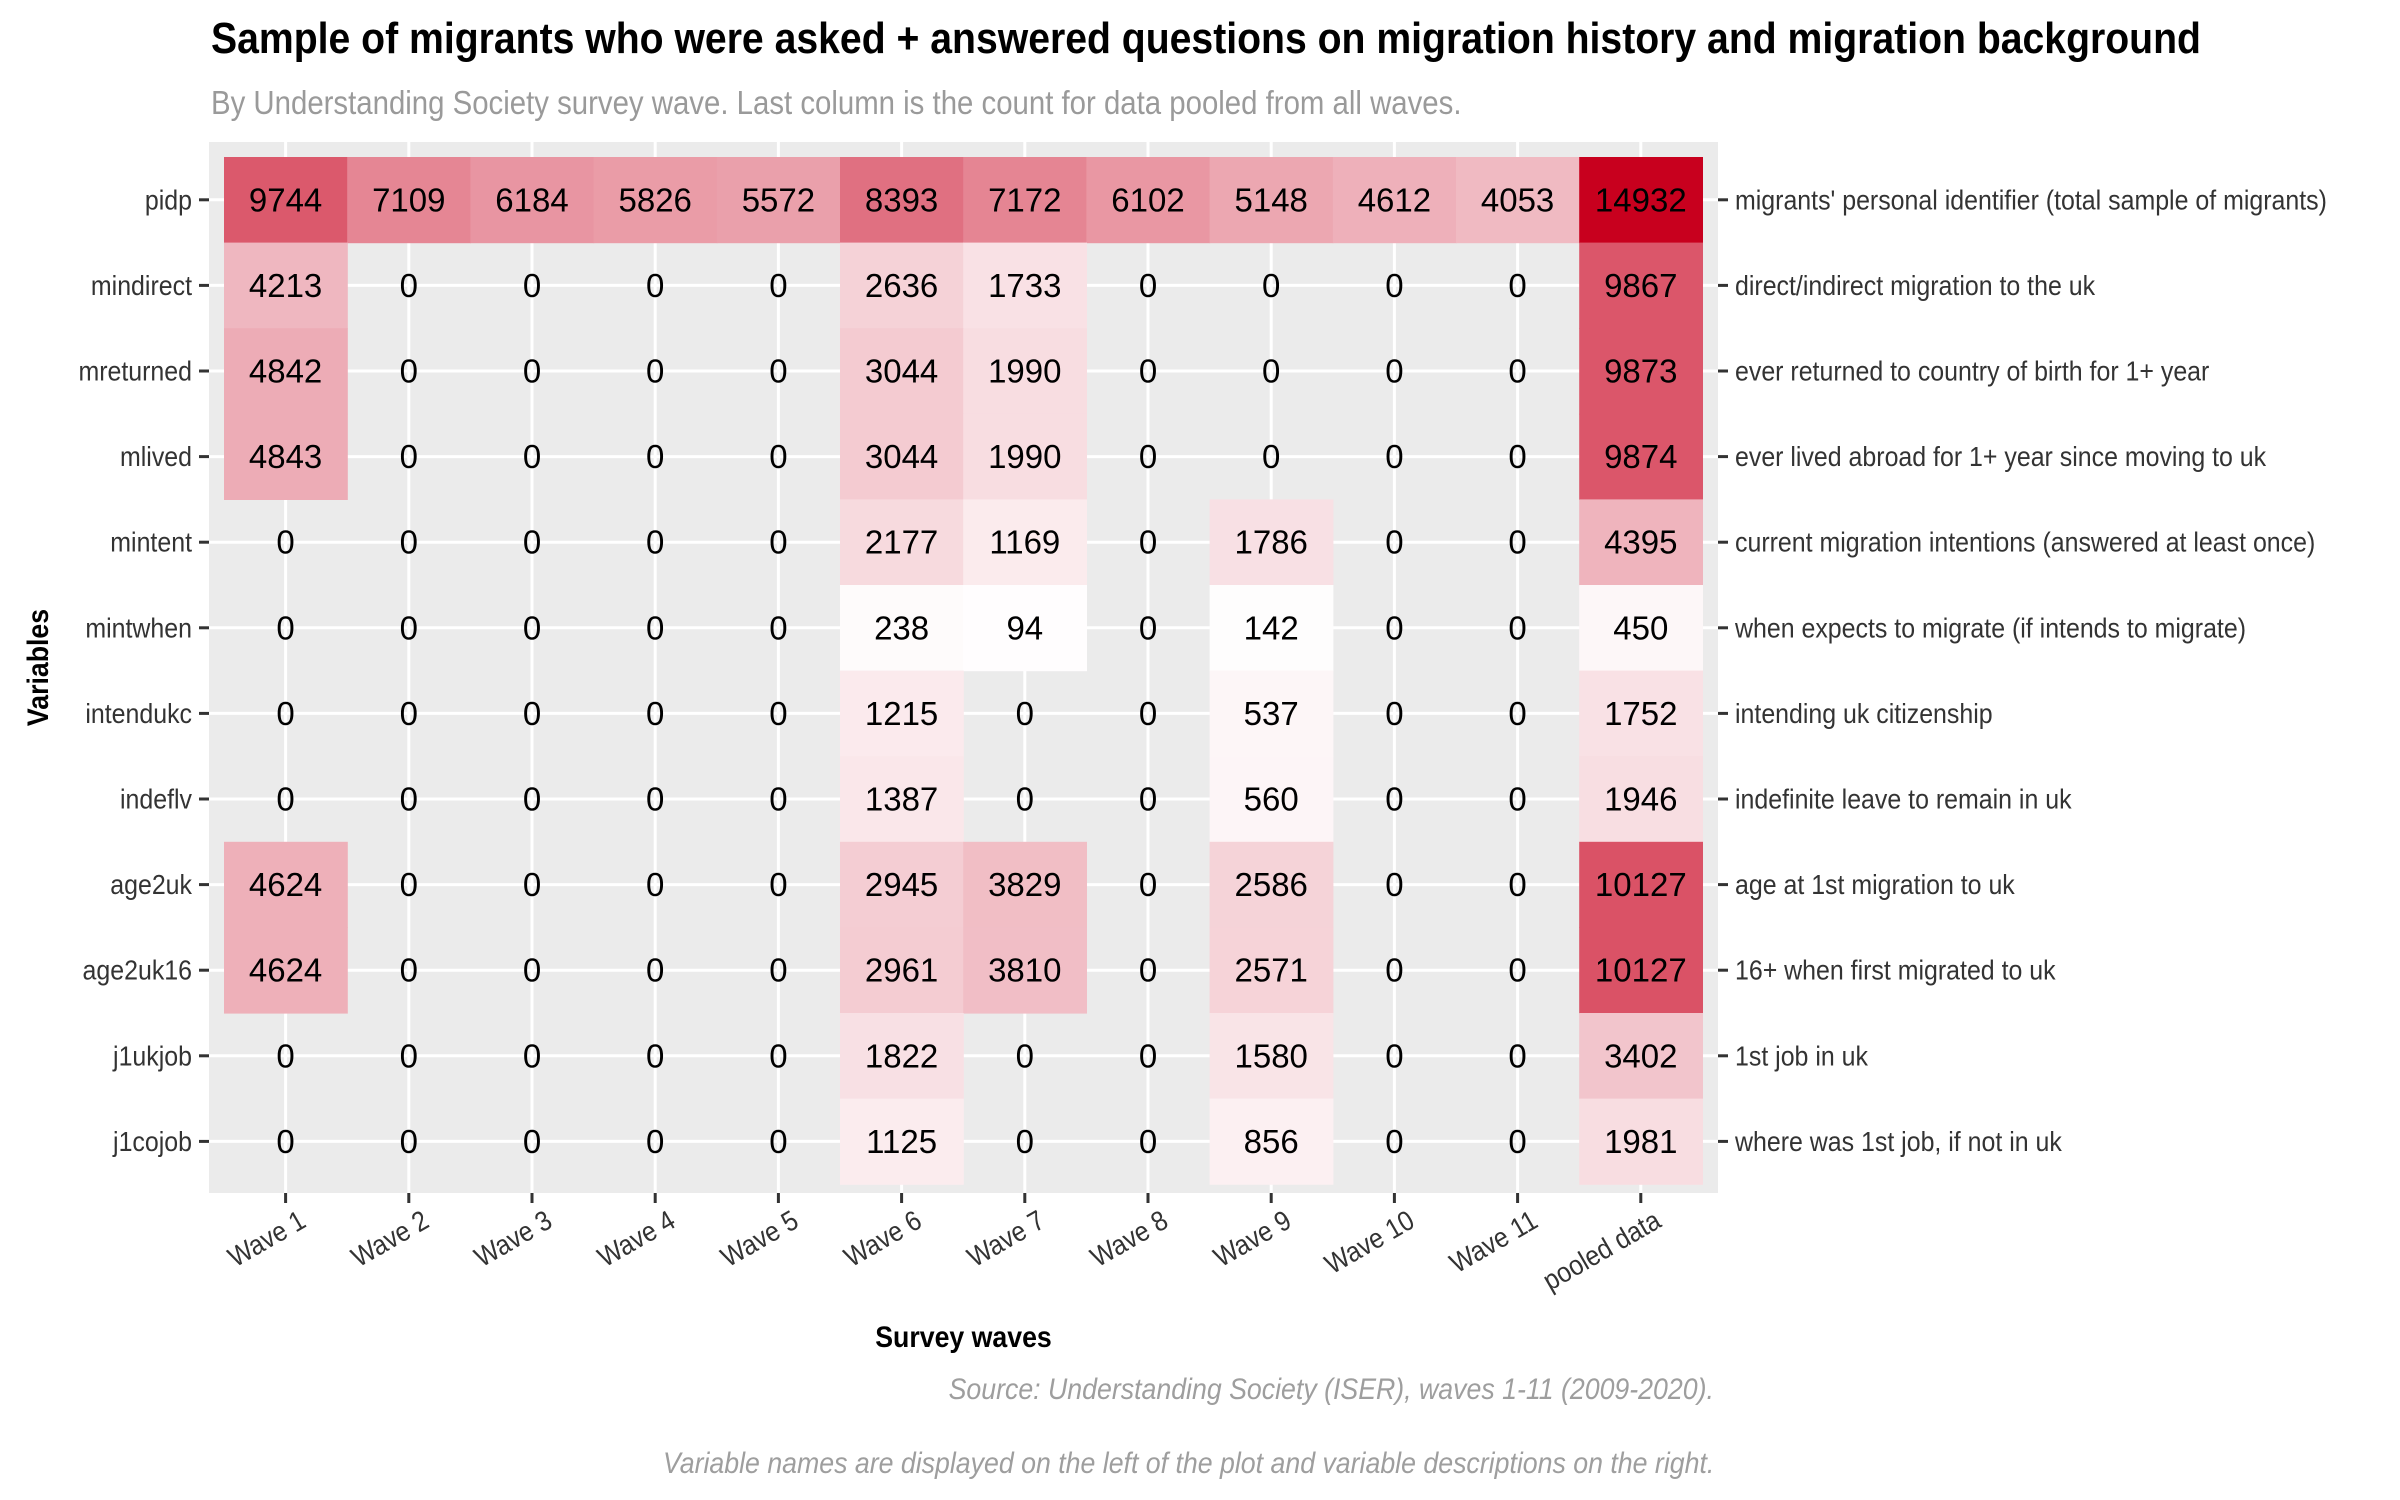 The width and height of the screenshot is (2400, 1500). Describe the element at coordinates (759, 1238) in the screenshot. I see `x-tick-label: Wave 5` at that location.